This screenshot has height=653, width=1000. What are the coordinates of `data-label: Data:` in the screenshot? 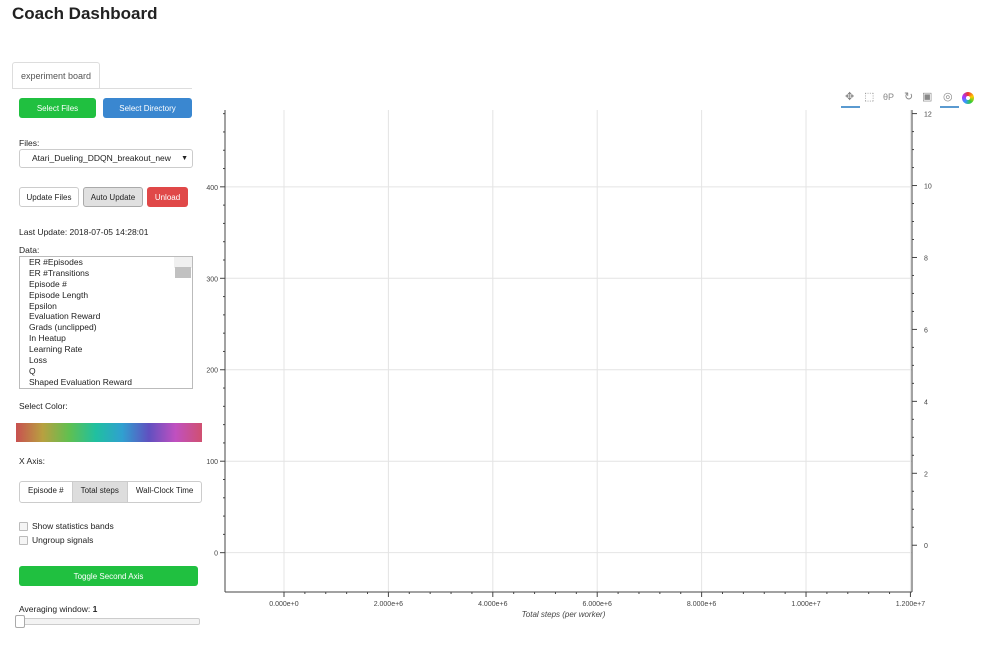 It's located at (29, 250).